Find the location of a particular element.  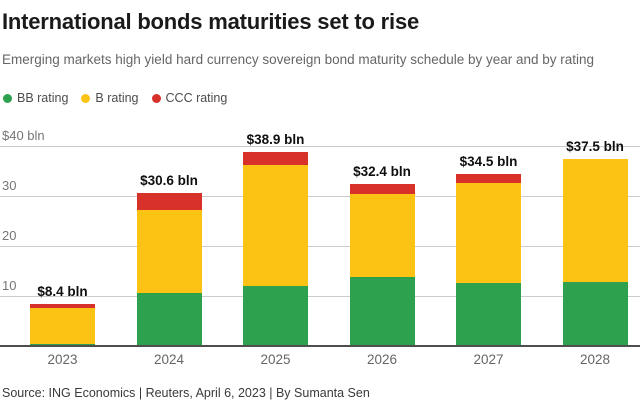

bar-2026-segment-bb-rating is located at coordinates (382, 311).